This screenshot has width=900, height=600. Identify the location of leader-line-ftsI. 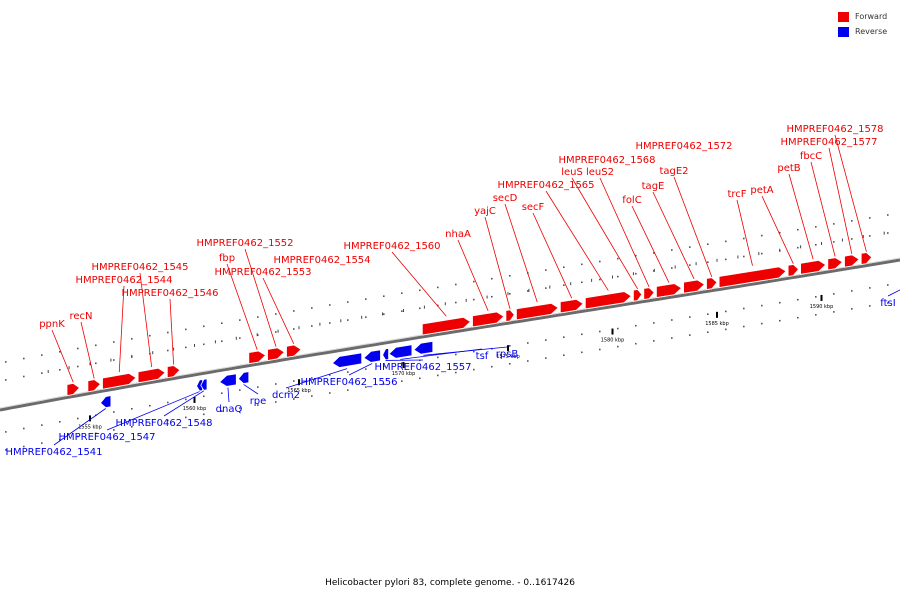
(893, 293).